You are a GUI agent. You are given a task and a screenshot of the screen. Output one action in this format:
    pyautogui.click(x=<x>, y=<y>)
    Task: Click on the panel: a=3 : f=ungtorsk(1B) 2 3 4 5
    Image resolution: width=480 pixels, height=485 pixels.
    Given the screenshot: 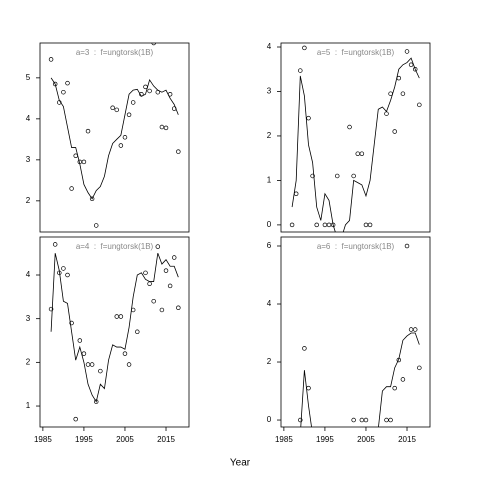 What is the action you would take?
    pyautogui.click(x=108, y=137)
    